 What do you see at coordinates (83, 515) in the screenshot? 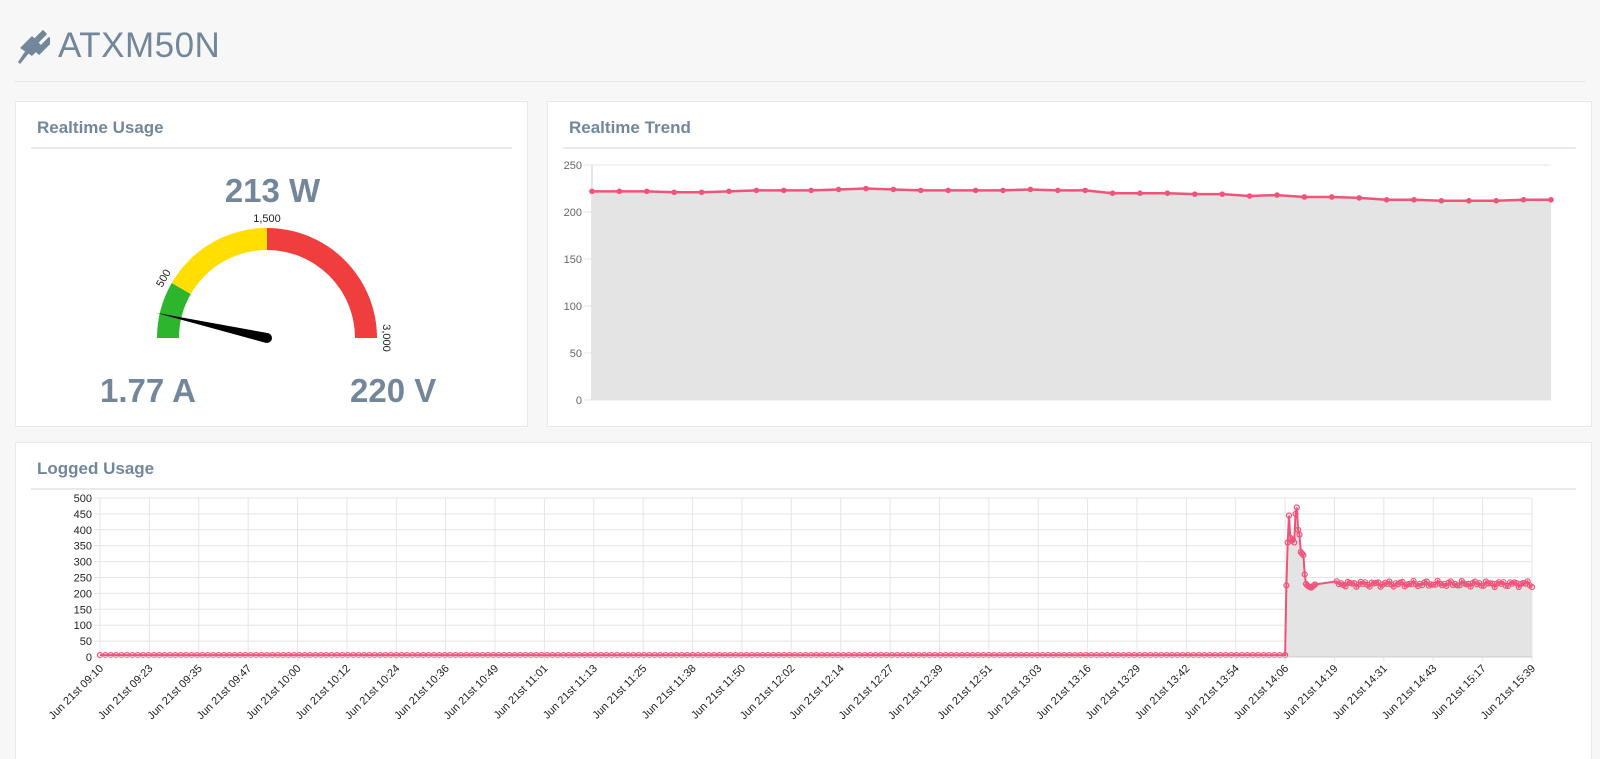
I see `y-tick-label: 450` at bounding box center [83, 515].